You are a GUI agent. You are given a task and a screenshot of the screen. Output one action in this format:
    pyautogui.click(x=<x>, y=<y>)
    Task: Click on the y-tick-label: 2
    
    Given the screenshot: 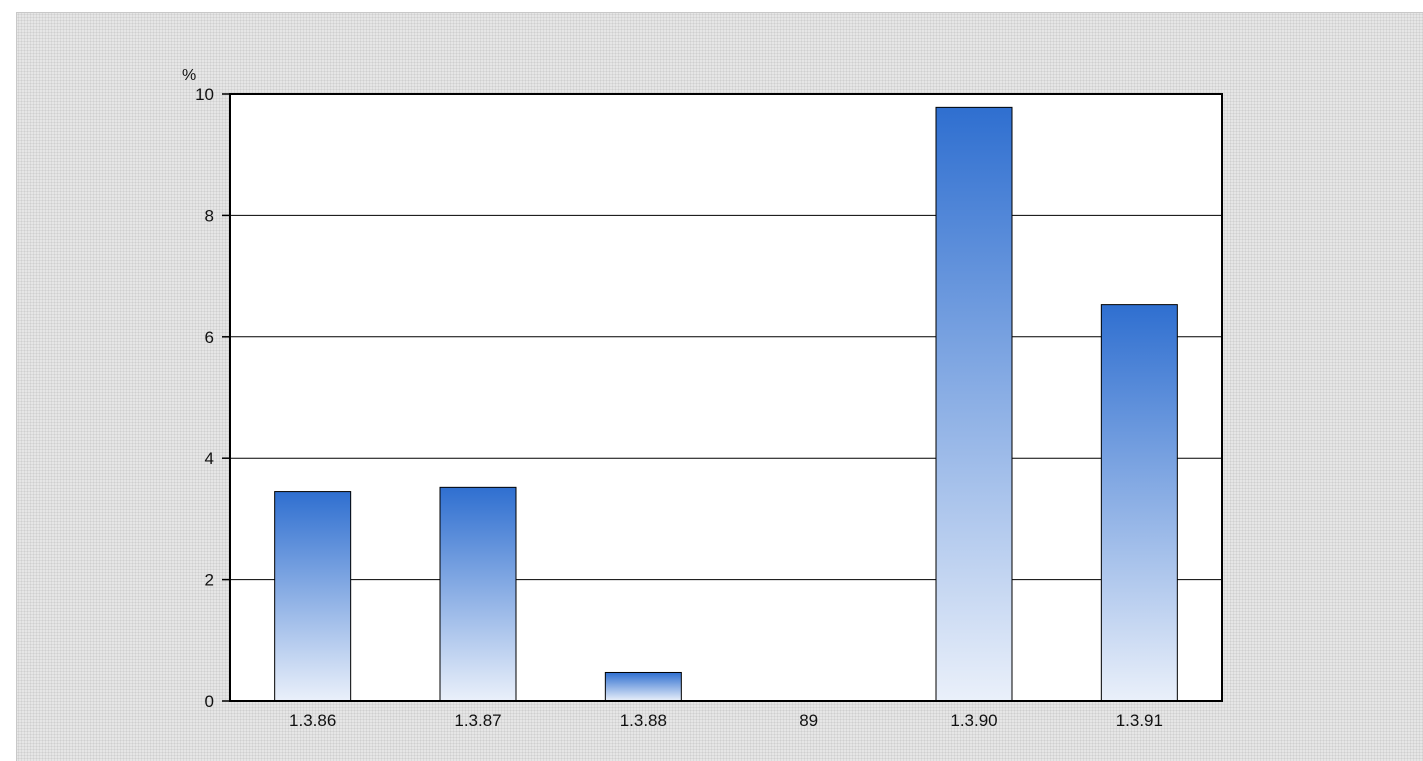 What is the action you would take?
    pyautogui.click(x=209, y=580)
    